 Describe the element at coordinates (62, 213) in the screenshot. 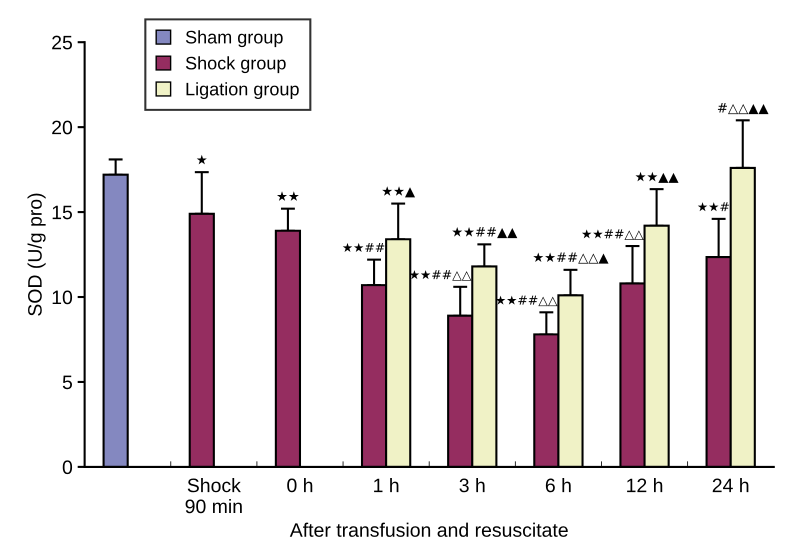

I see `y-tick-label: 15` at that location.